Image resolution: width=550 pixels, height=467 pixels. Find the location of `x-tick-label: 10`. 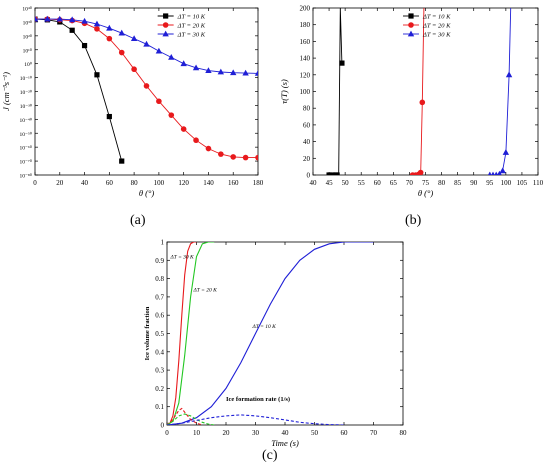

x-tick-label: 10 is located at coordinates (197, 433).